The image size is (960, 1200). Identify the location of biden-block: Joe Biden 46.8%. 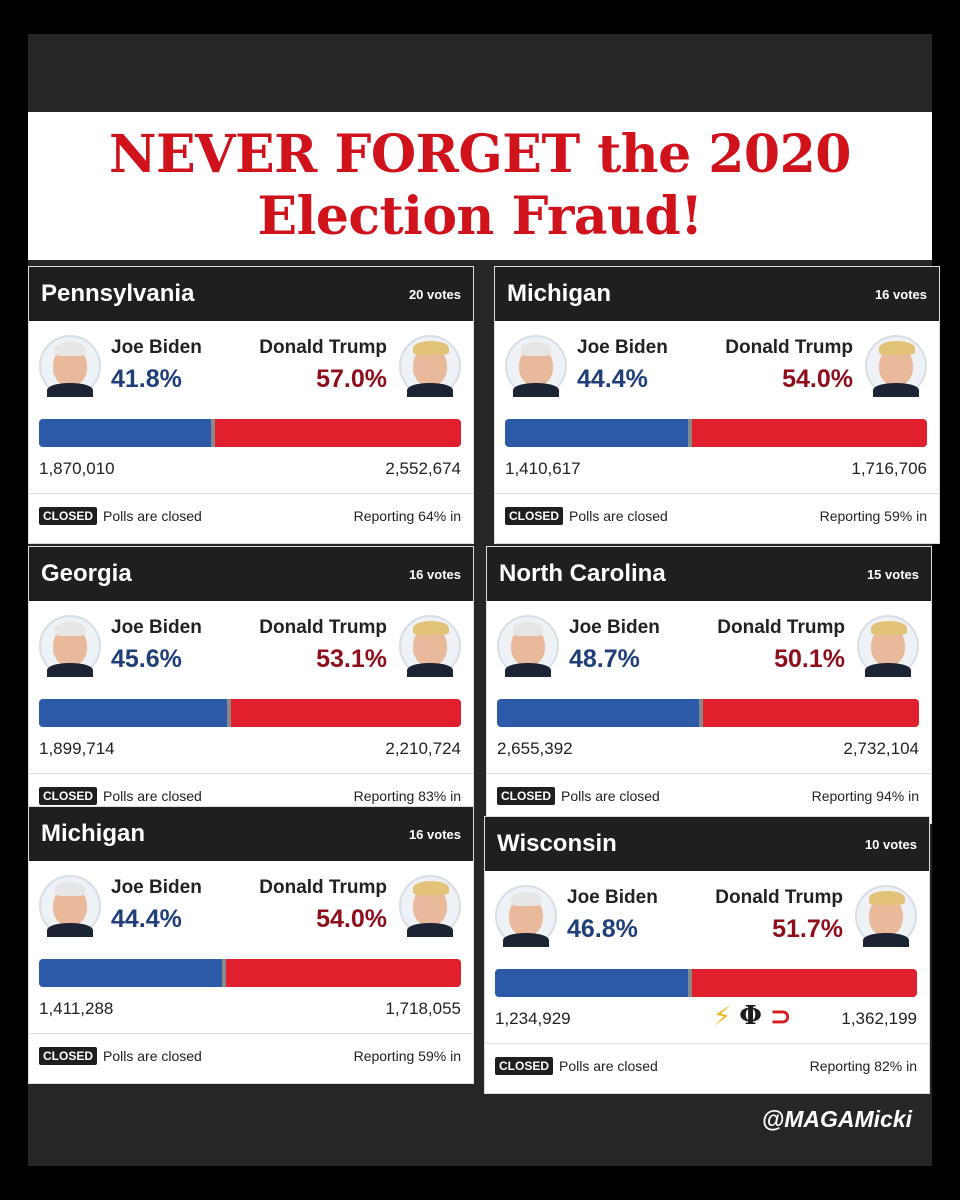
(612, 915).